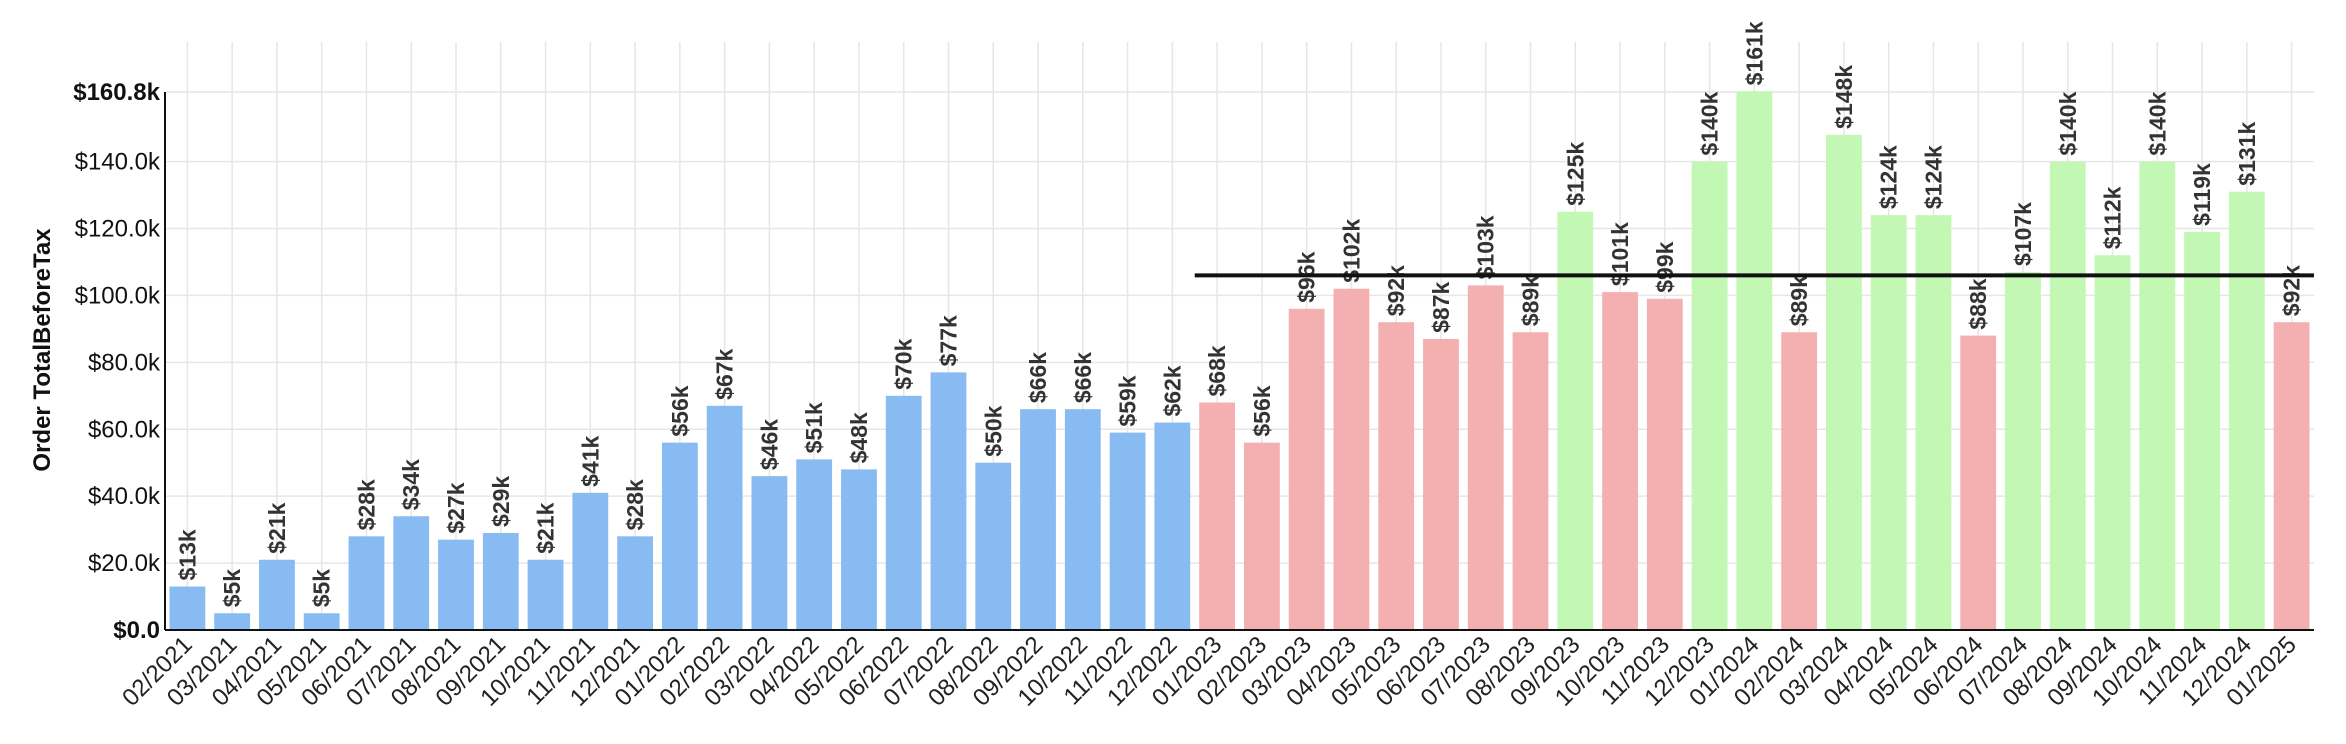  I want to click on data-label: $99k, so click(1665, 266).